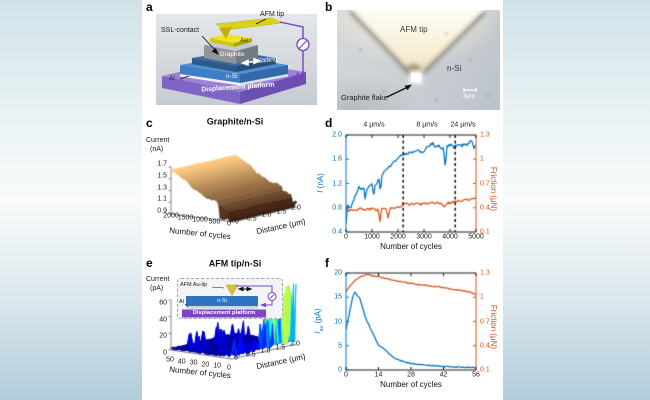 The height and width of the screenshot is (400, 650). I want to click on e-y-tick: 0, so click(236, 358).